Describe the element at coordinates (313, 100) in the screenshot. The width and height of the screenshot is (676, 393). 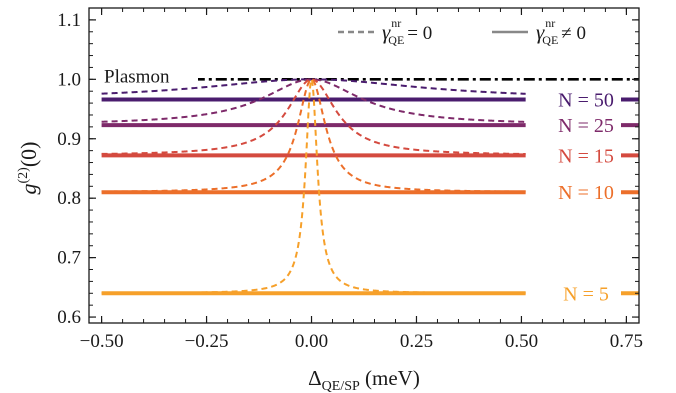
I see `series-n25-dashed-line` at that location.